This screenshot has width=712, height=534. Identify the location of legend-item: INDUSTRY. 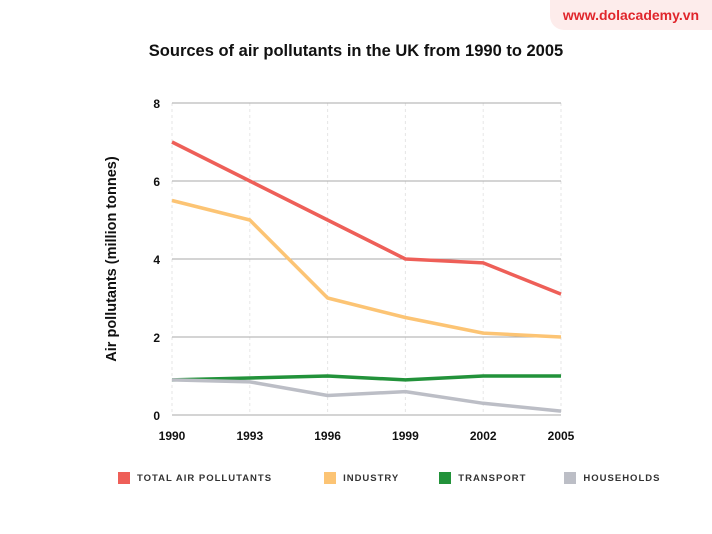
(361, 478).